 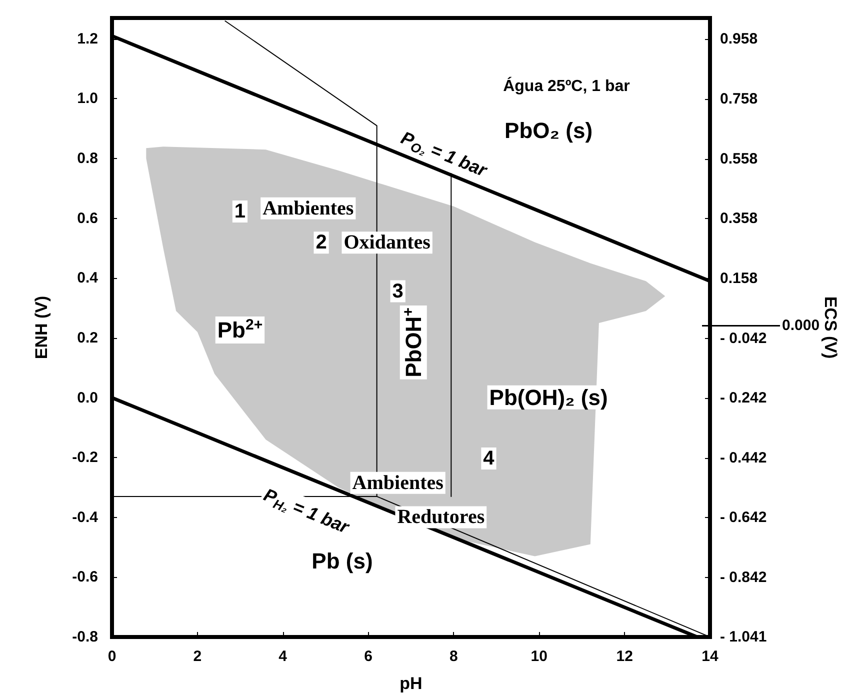 I want to click on y-tick-label: -0.4, so click(x=85, y=517).